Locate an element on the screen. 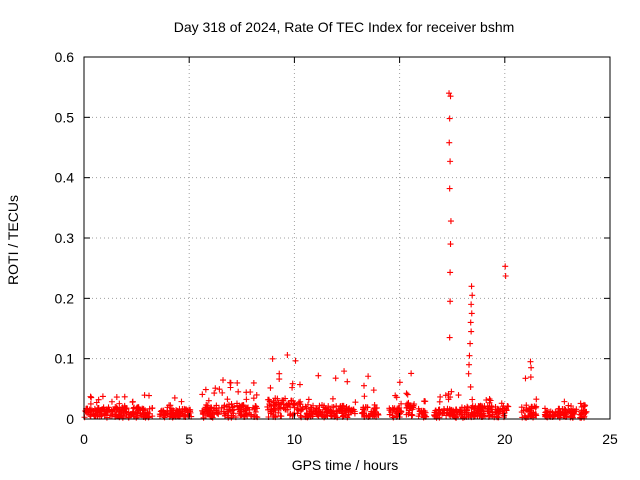 This screenshot has width=640, height=480. y-axis-label: ROTI / TECUs is located at coordinates (13, 240).